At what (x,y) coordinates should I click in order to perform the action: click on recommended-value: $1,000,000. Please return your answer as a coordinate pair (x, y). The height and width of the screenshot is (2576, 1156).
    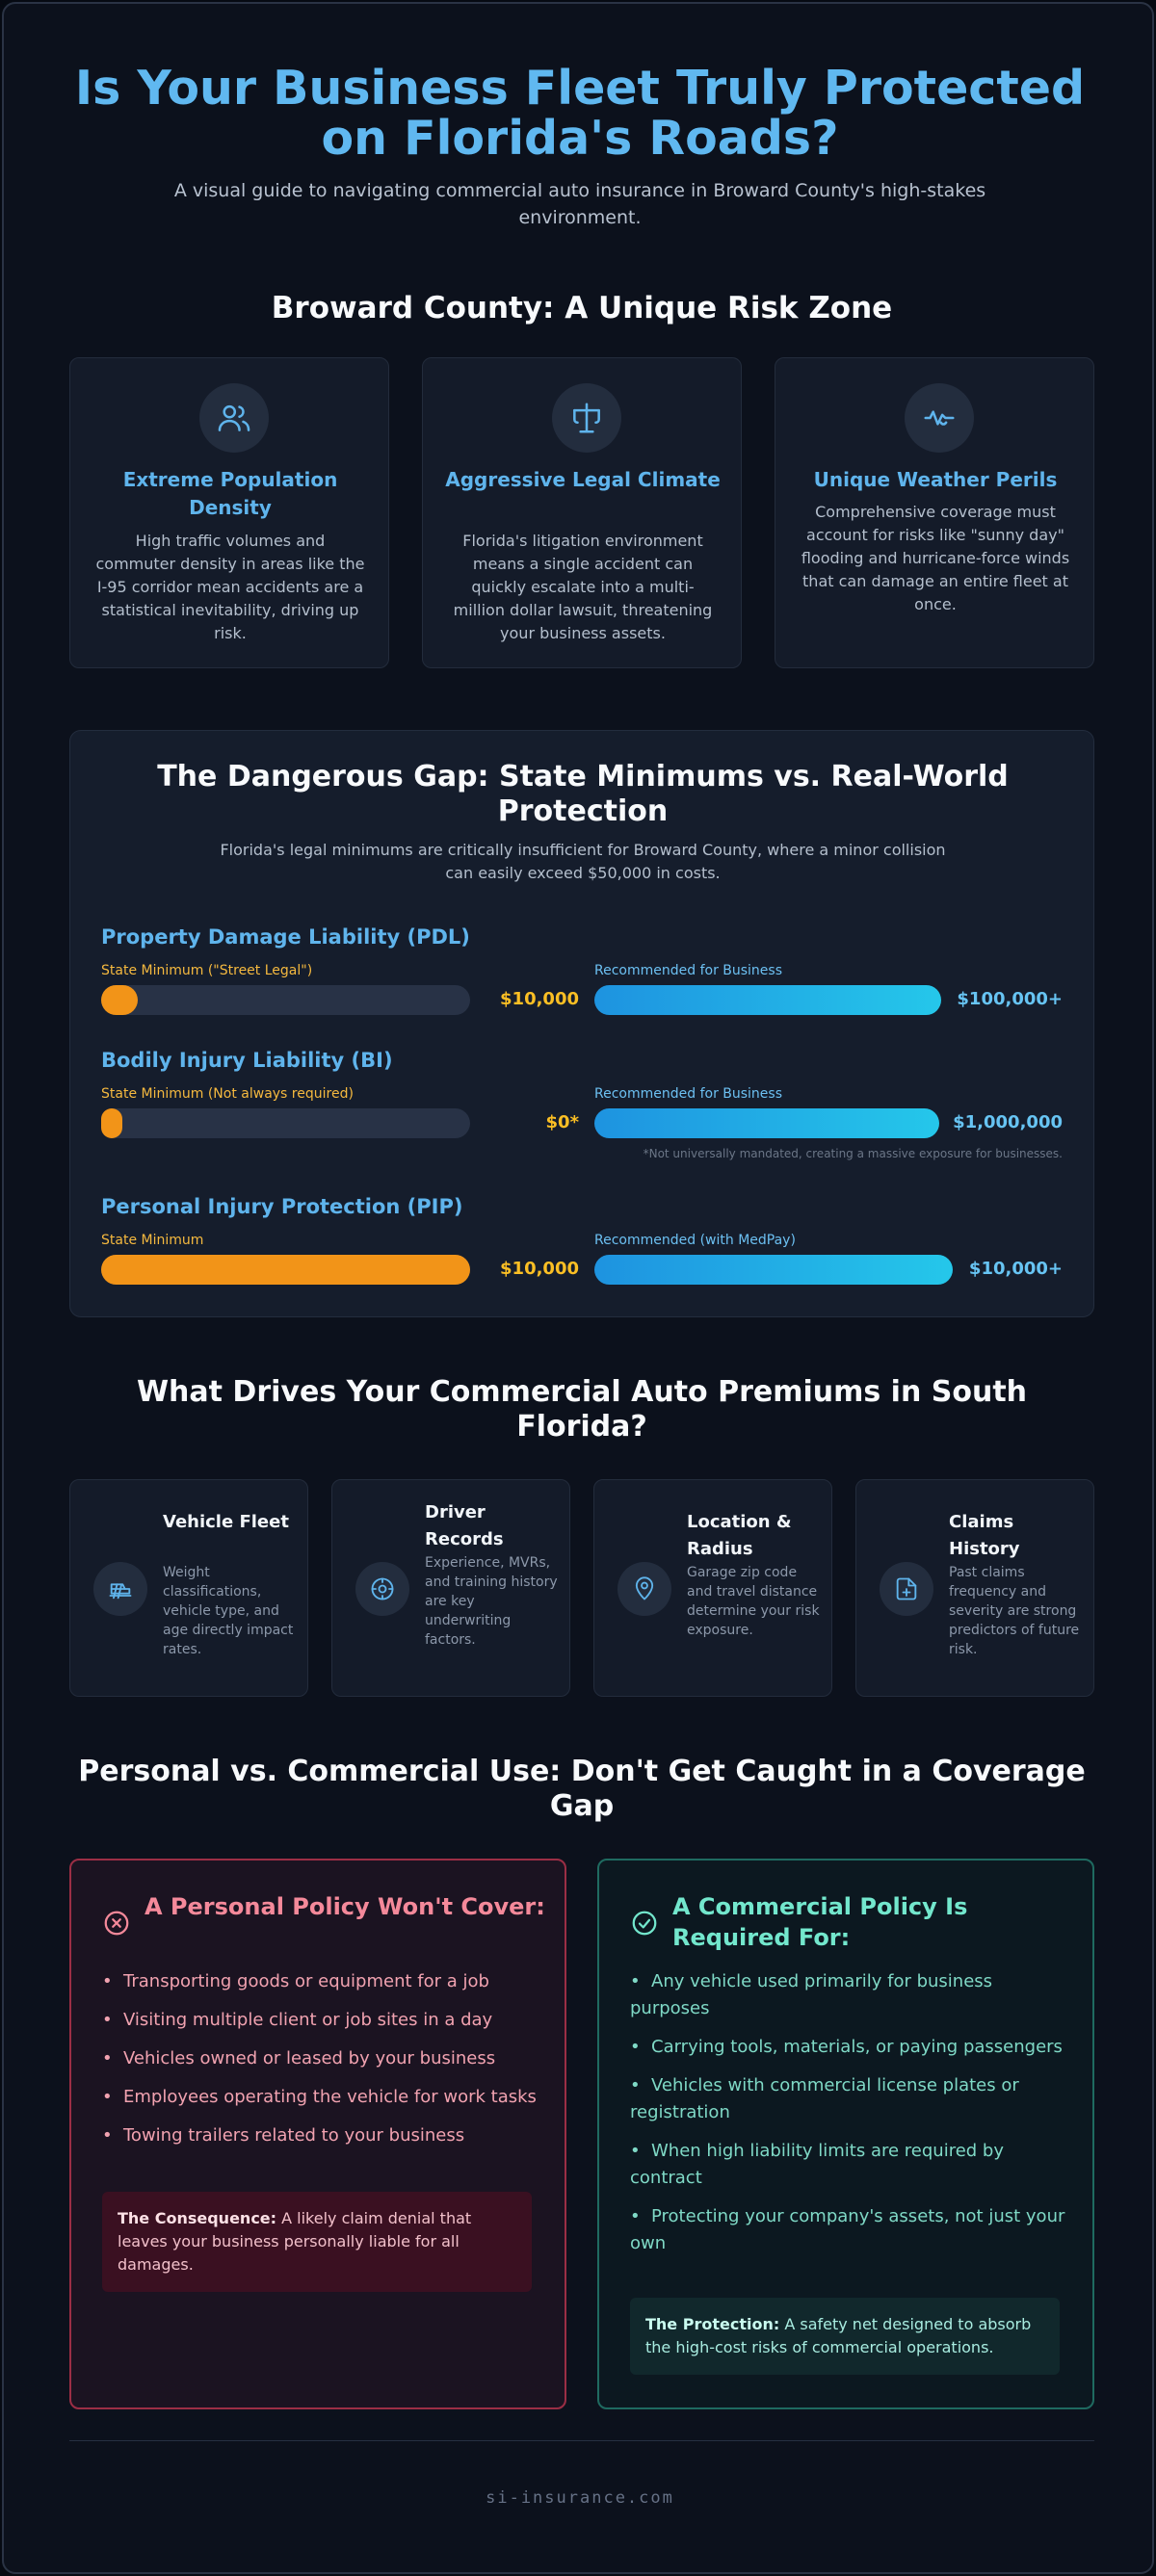
    Looking at the image, I should click on (1008, 1122).